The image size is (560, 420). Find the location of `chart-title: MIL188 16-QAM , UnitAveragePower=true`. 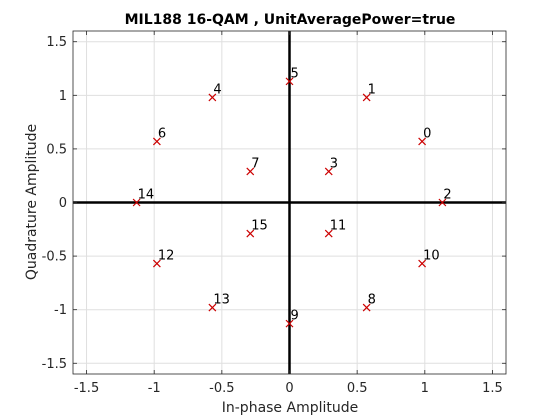

chart-title: MIL188 16-QAM , UnitAveragePower=true is located at coordinates (290, 20).